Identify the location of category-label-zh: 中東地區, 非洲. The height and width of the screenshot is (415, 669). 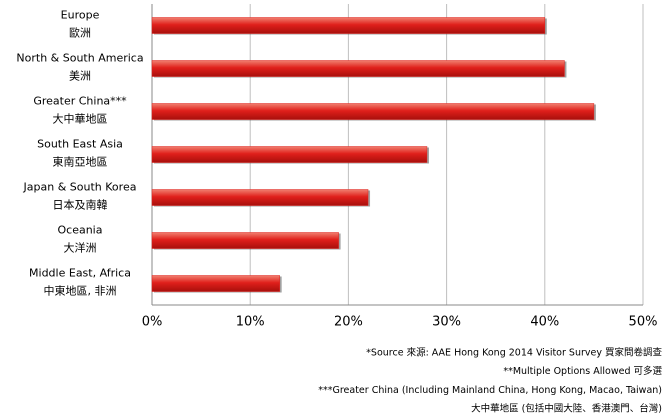
(80, 291).